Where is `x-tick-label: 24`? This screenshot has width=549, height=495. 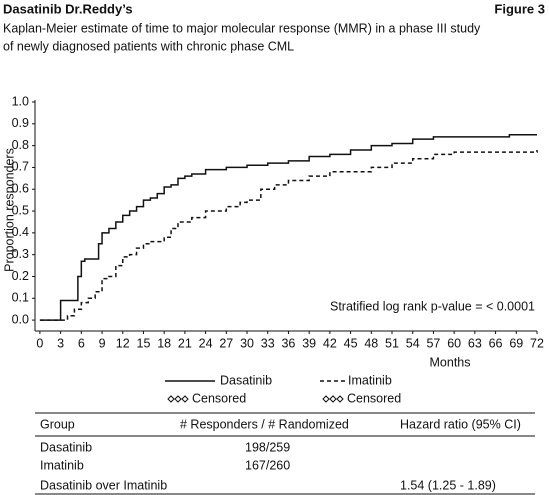 x-tick-label: 24 is located at coordinates (206, 343).